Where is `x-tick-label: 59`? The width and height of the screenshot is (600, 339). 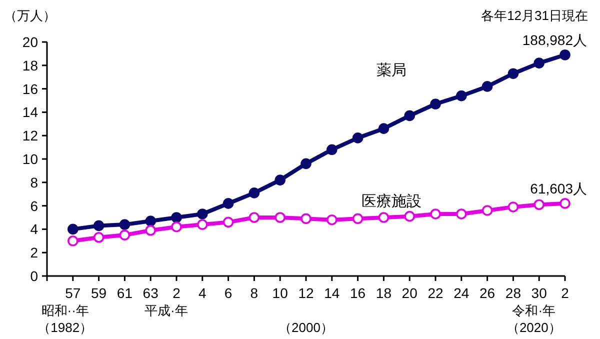
x-tick-label: 59 is located at coordinates (99, 293).